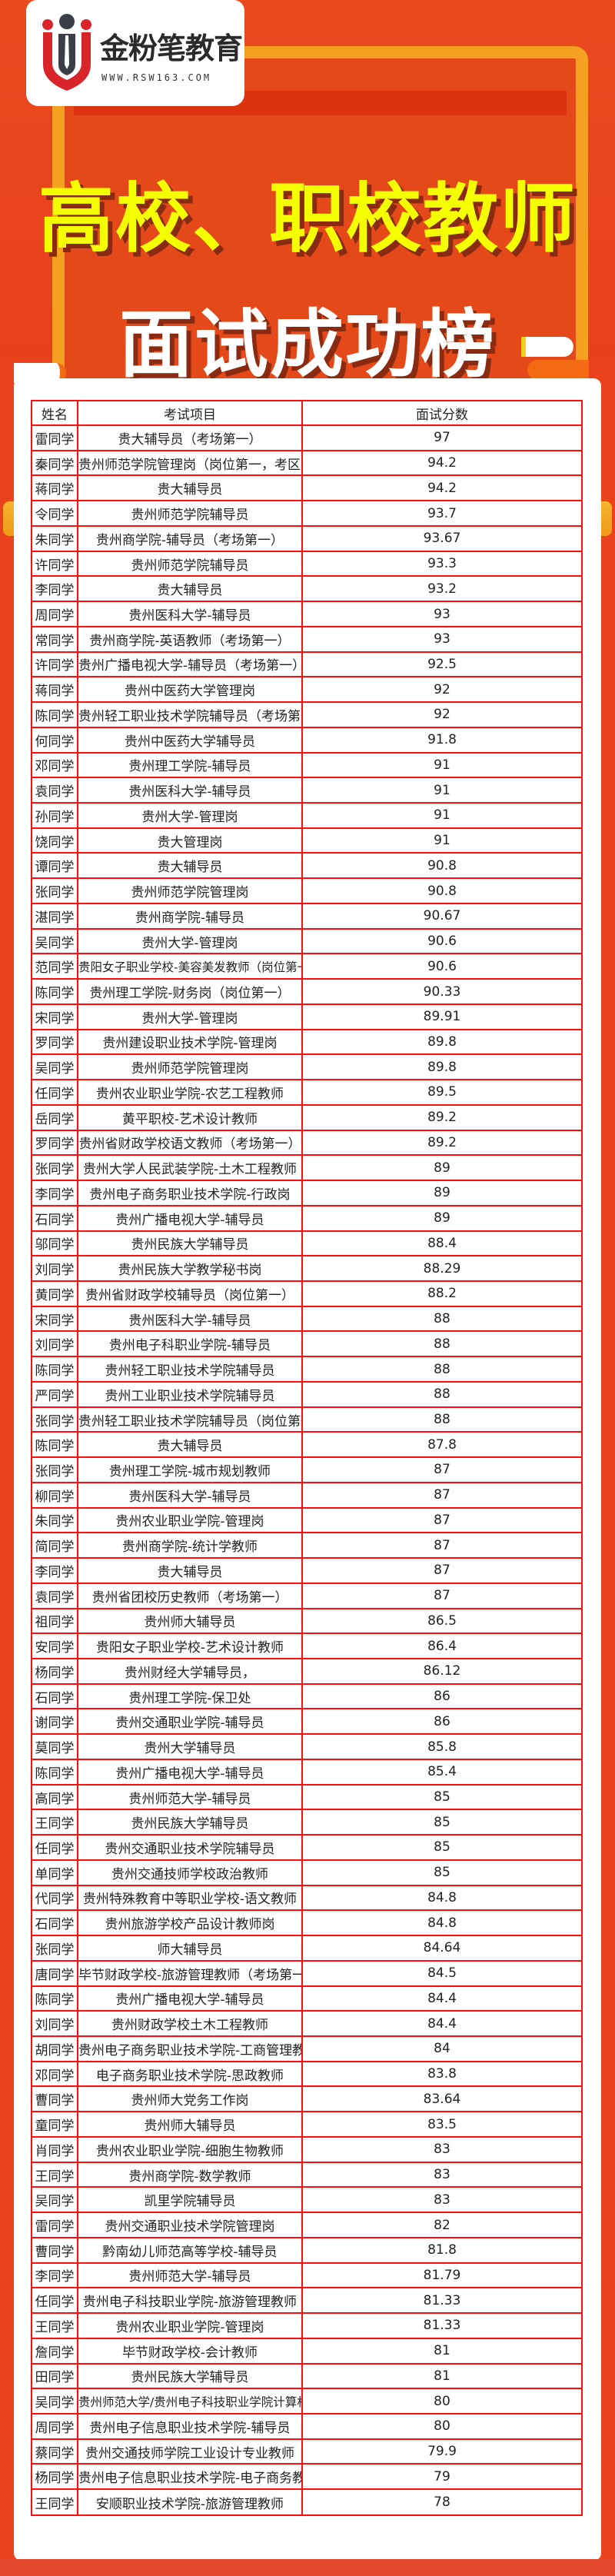  Describe the element at coordinates (442, 916) in the screenshot. I see `cell-score: 90.67` at that location.